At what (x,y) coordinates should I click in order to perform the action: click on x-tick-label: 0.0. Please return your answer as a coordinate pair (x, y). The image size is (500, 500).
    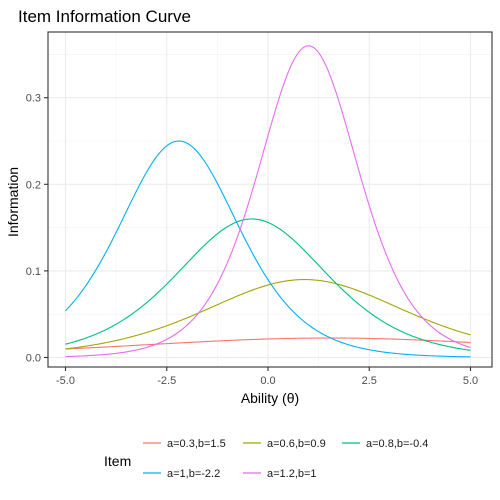
    Looking at the image, I should click on (267, 381).